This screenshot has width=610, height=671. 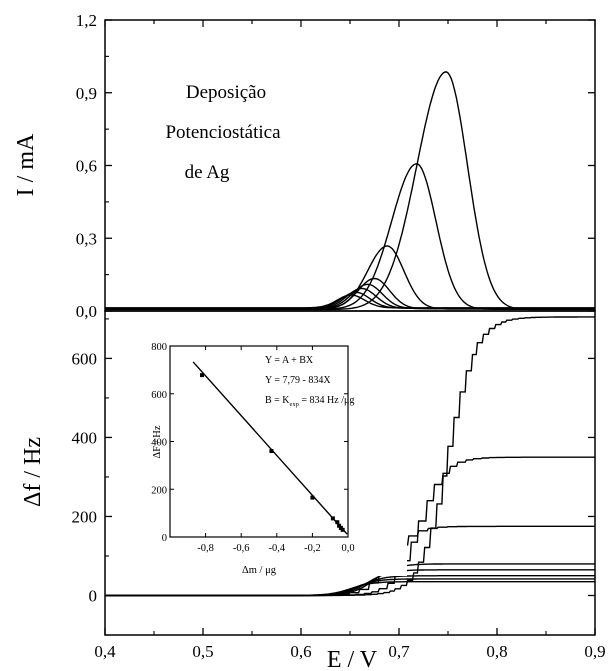 I want to click on top-y-axis-label: I / mA, so click(x=26, y=164).